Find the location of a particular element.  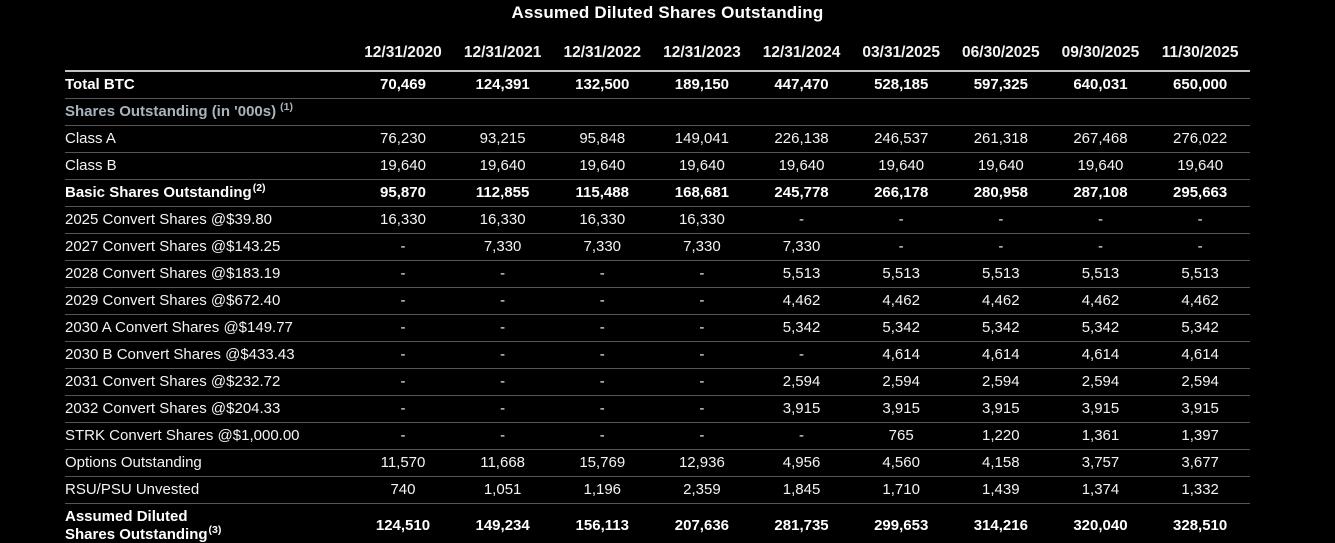

value-cell: 15,769 is located at coordinates (602, 462).